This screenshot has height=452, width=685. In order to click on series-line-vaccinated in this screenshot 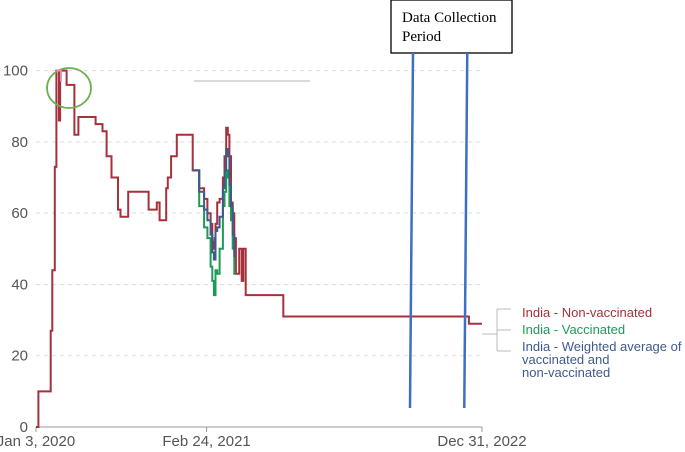, I will do `click(214, 233)`.